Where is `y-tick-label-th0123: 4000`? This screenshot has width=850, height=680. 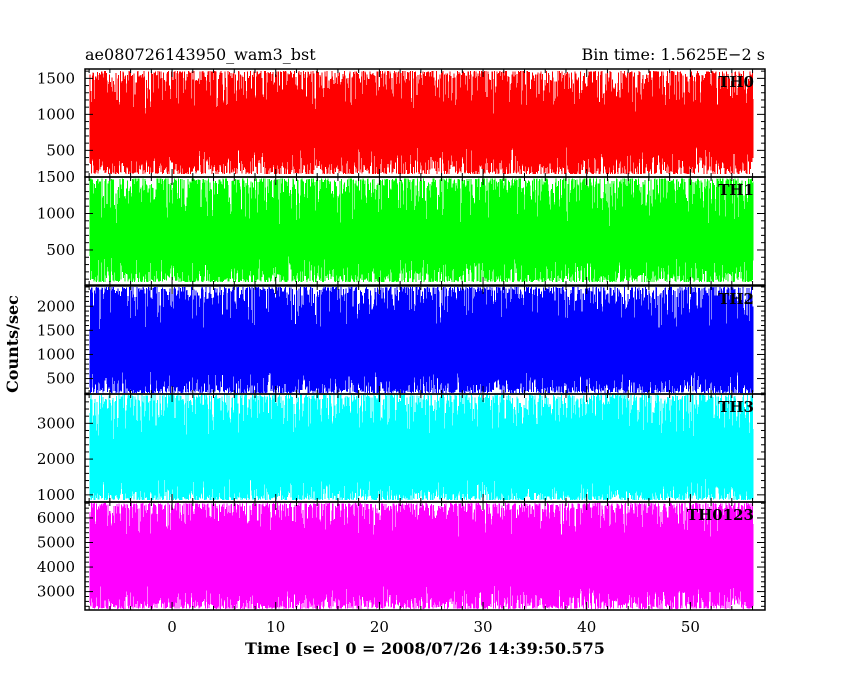
y-tick-label-th0123: 4000 is located at coordinates (56, 567).